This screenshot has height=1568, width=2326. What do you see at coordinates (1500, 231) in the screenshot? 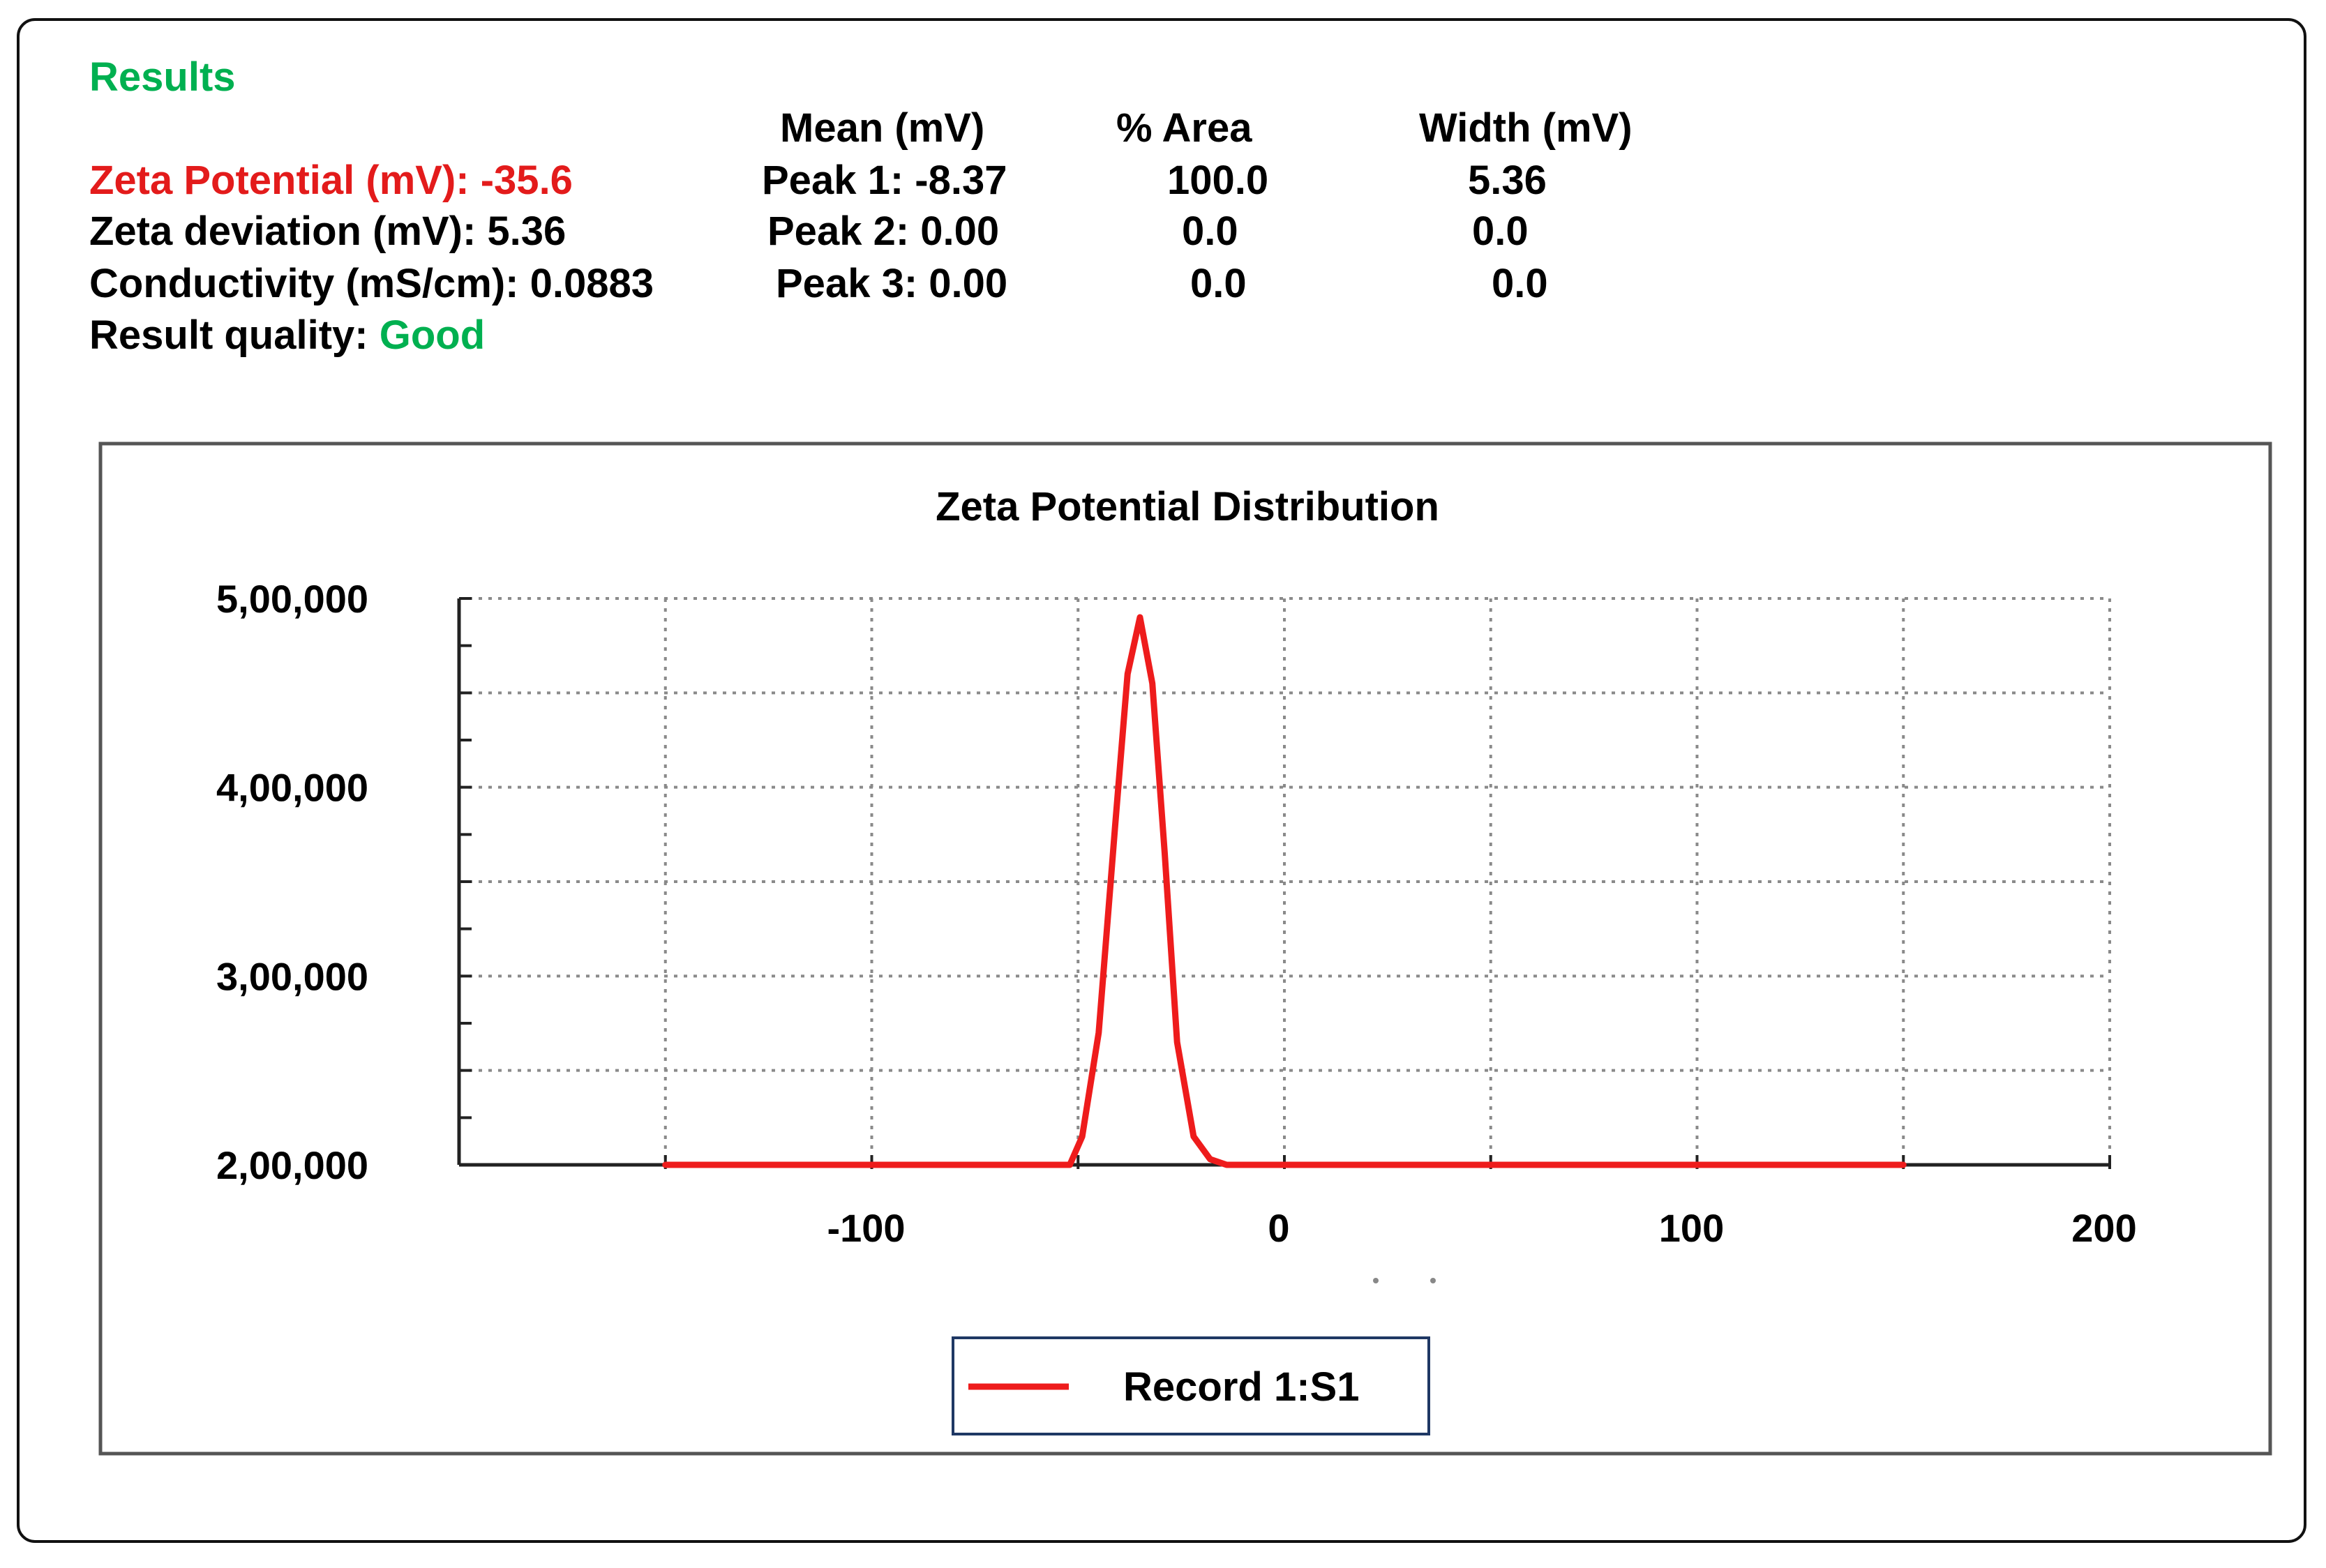
I see `peak2-width: 0.0` at bounding box center [1500, 231].